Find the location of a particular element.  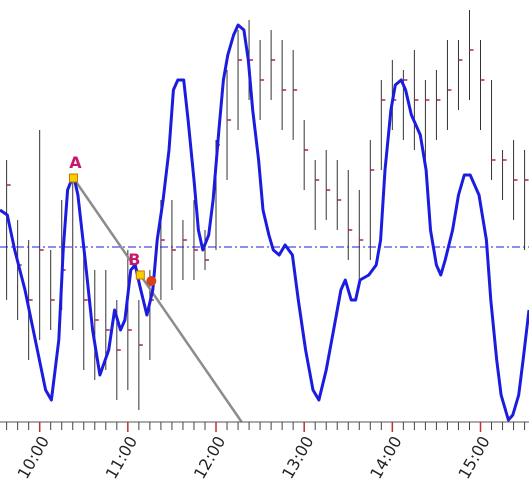

marker is located at coordinates (151, 281).